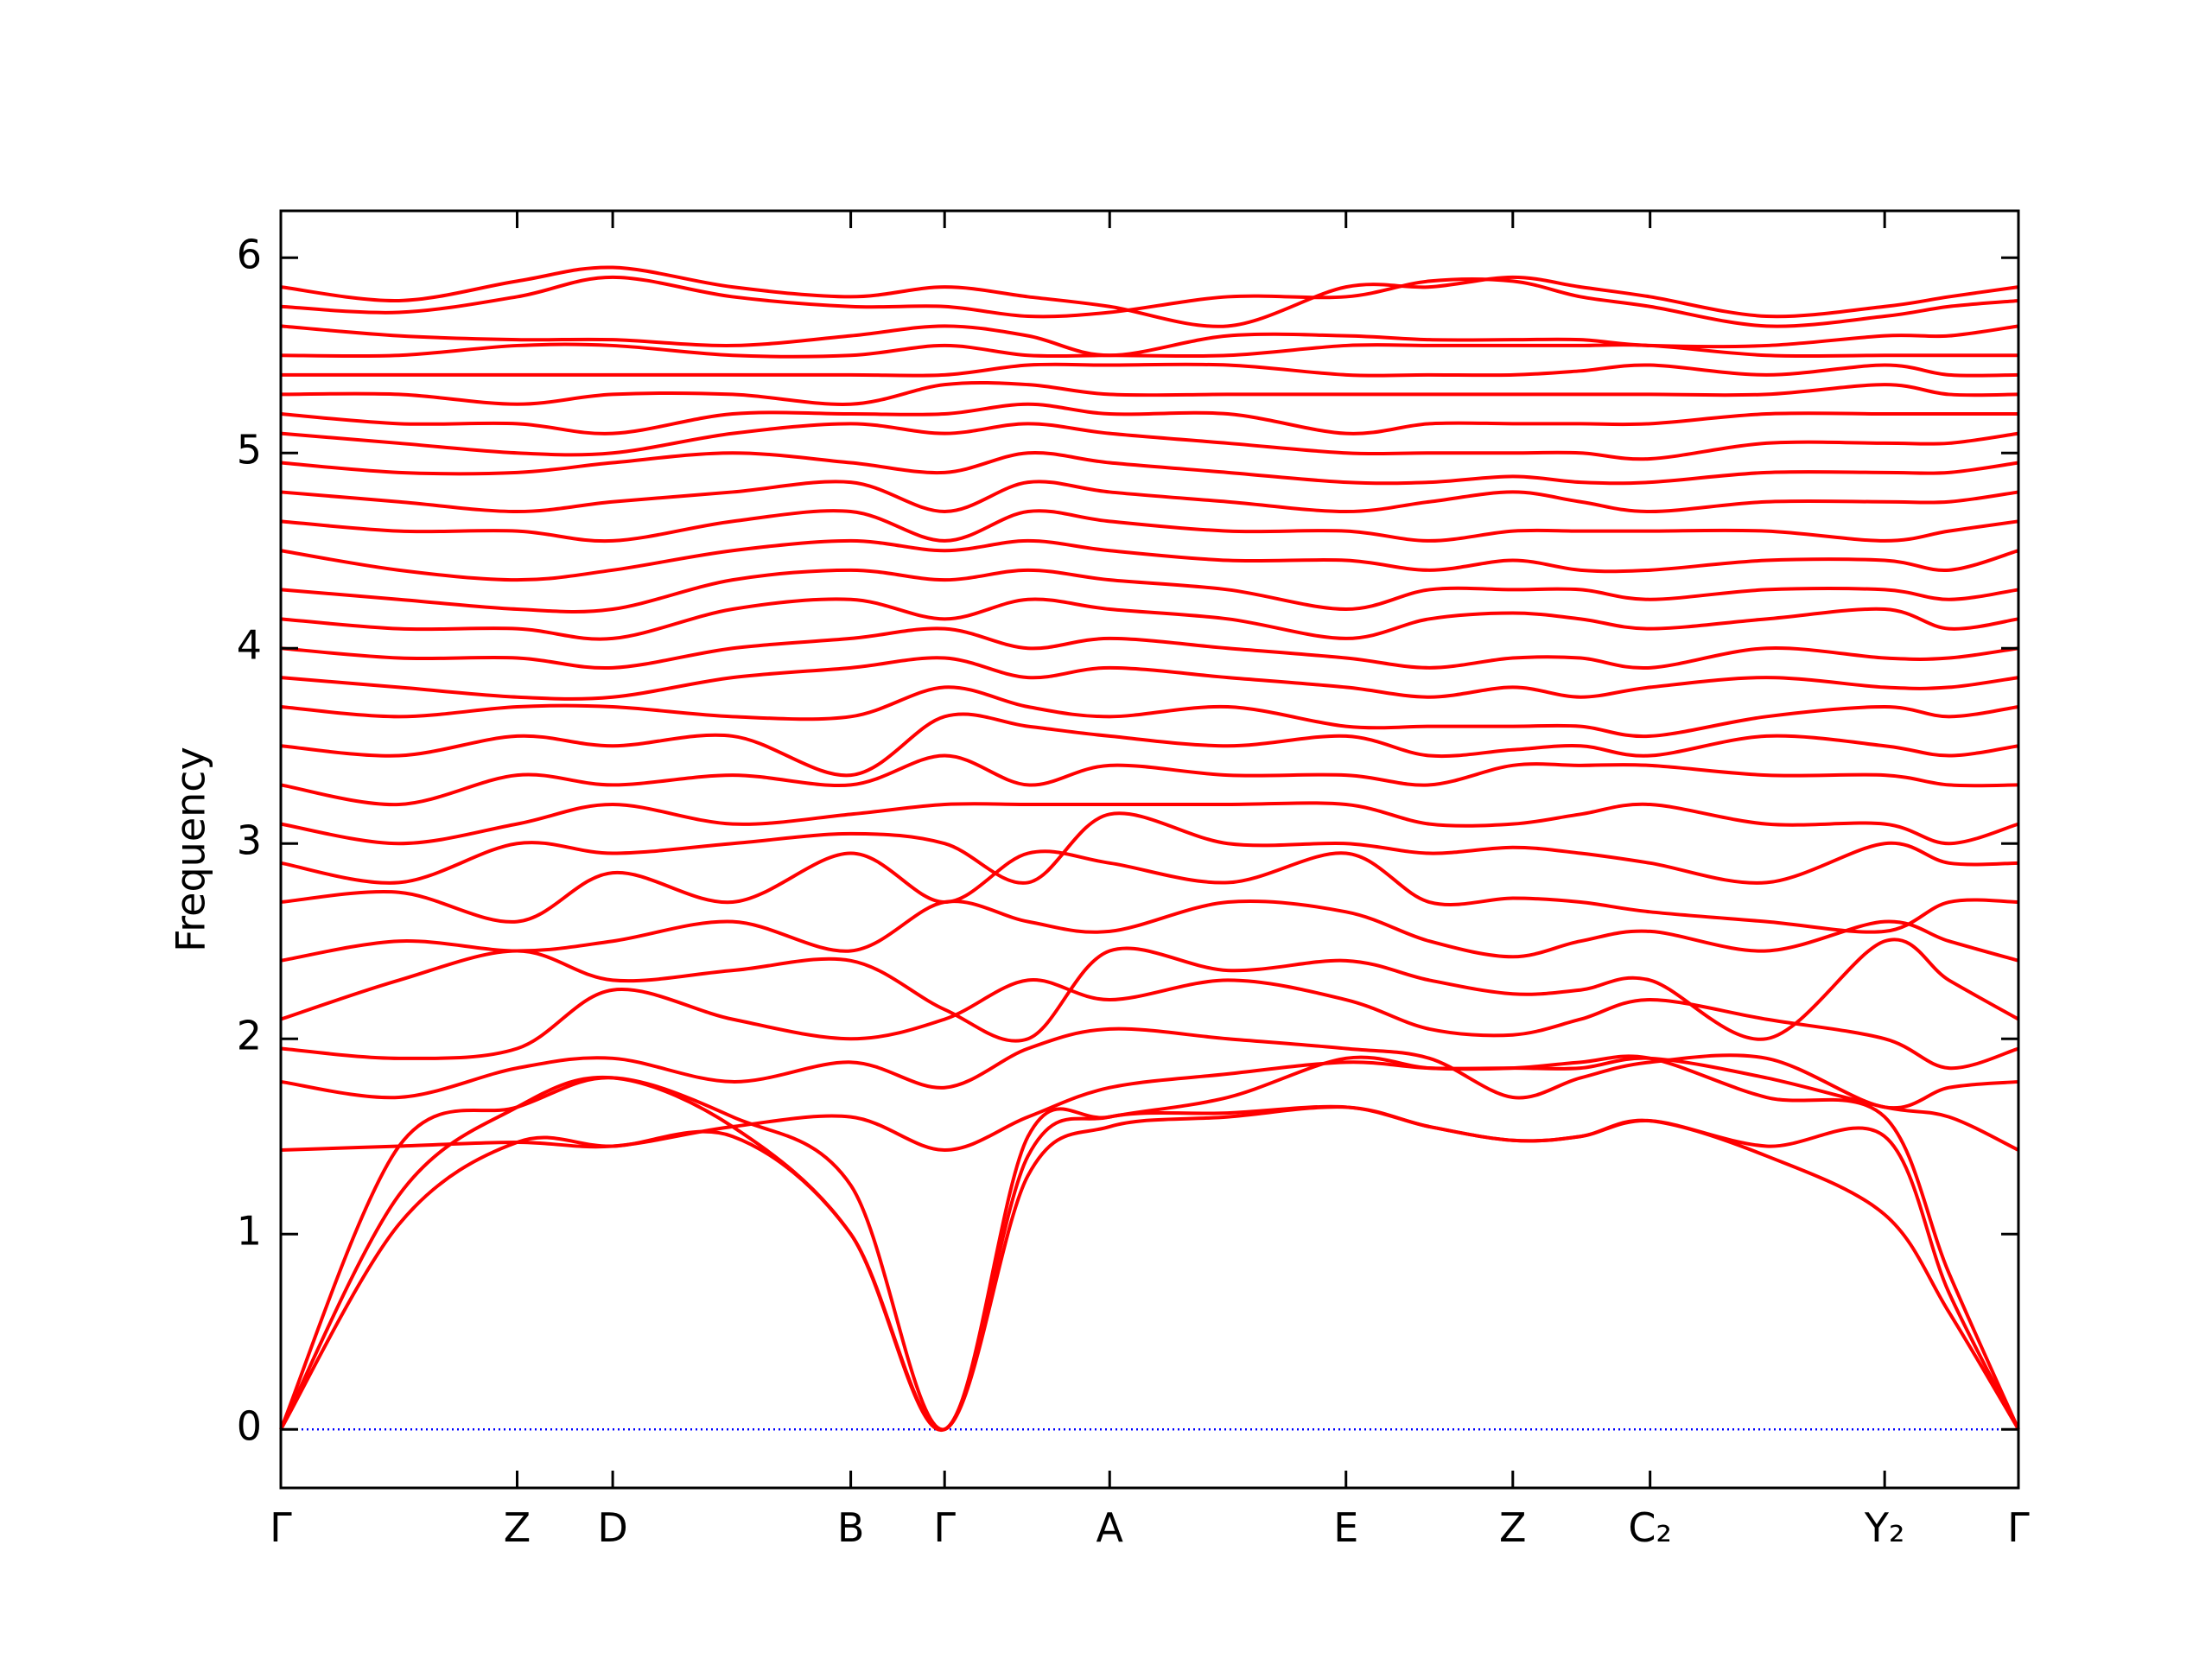  What do you see at coordinates (1650, 1527) in the screenshot?
I see `x-tick-label: C₂` at bounding box center [1650, 1527].